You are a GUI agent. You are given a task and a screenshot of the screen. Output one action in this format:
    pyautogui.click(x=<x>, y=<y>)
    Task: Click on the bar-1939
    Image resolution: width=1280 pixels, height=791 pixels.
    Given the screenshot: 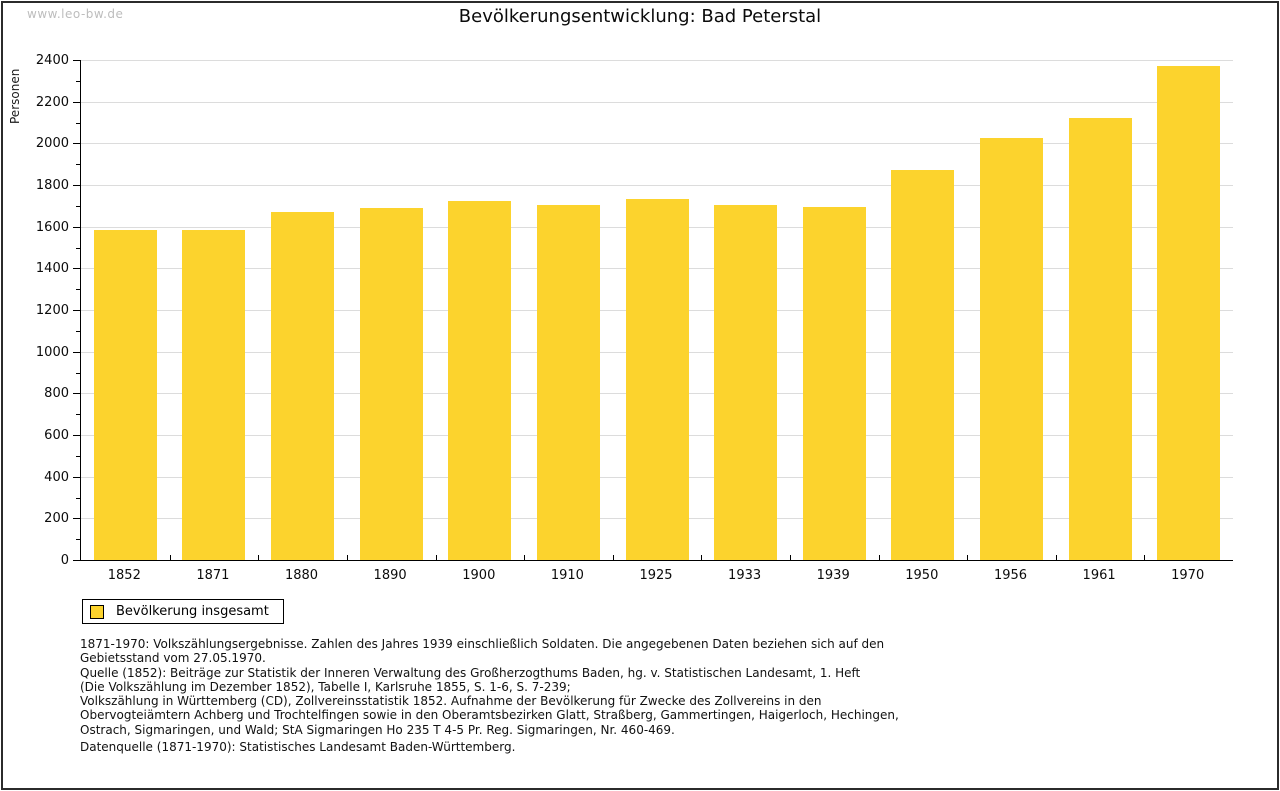 What is the action you would take?
    pyautogui.click(x=834, y=383)
    